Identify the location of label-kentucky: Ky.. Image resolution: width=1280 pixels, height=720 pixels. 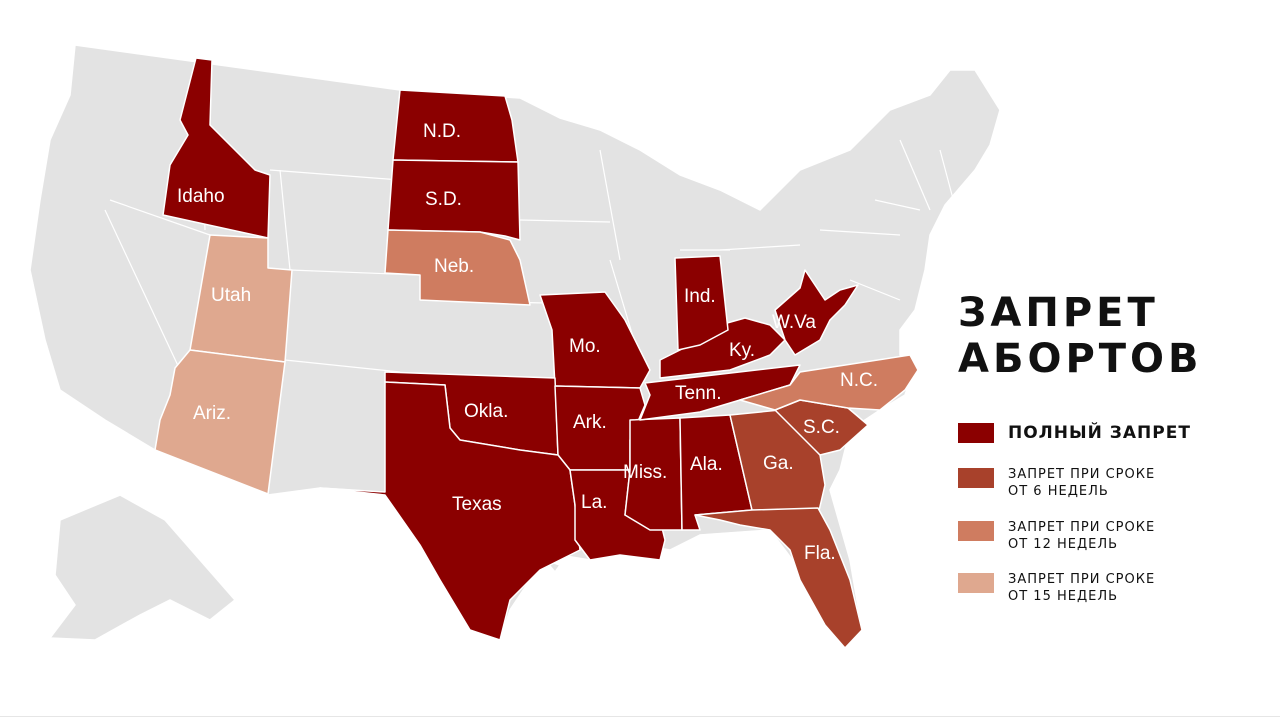
(742, 350).